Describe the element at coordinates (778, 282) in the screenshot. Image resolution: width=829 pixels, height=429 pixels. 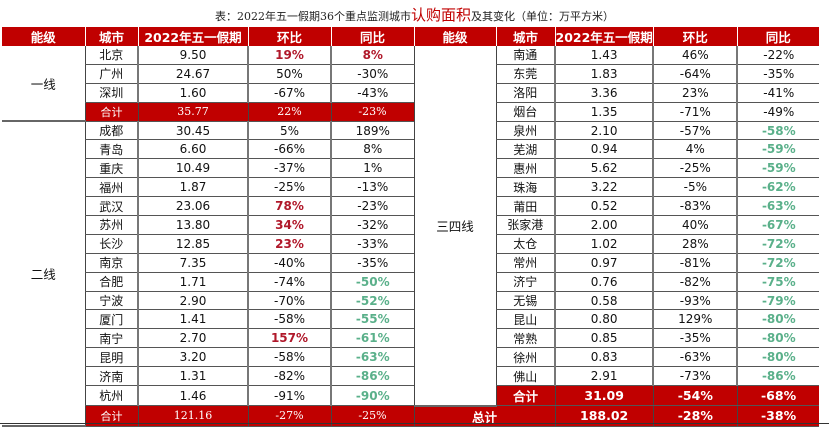
I see `yoy-cell: -75%` at that location.